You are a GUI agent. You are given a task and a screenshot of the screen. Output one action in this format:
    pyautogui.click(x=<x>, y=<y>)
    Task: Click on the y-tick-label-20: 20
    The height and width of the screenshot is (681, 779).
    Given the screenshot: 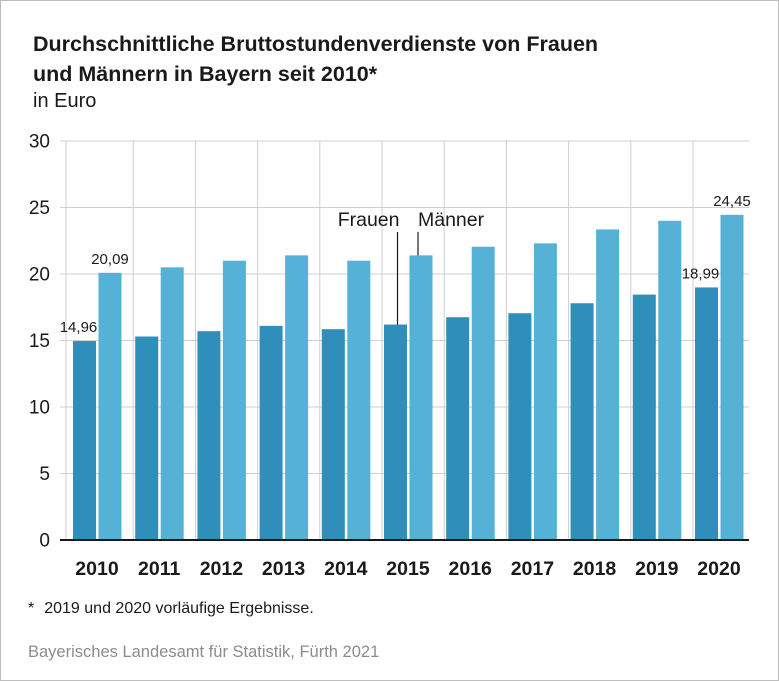 What is the action you would take?
    pyautogui.click(x=39, y=275)
    